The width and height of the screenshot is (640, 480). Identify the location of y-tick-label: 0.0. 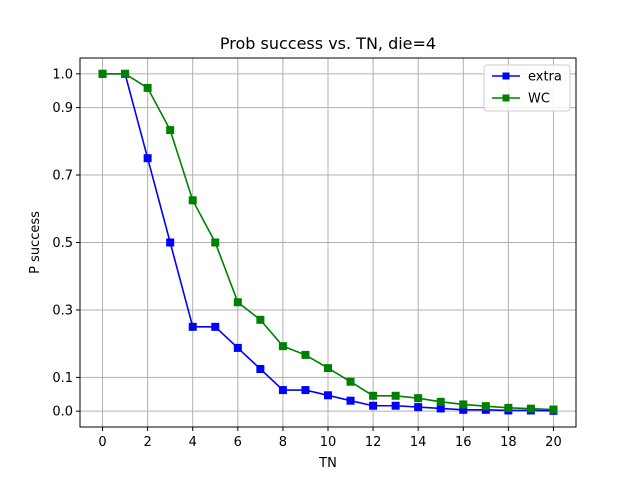
(62, 412).